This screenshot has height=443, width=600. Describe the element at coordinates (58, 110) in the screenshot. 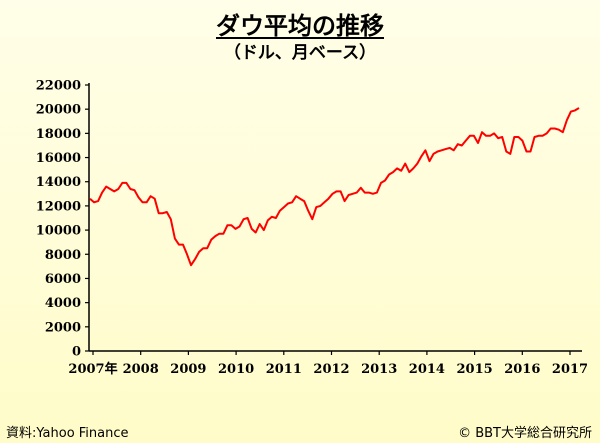

I see `y-tick-label: 20000` at that location.